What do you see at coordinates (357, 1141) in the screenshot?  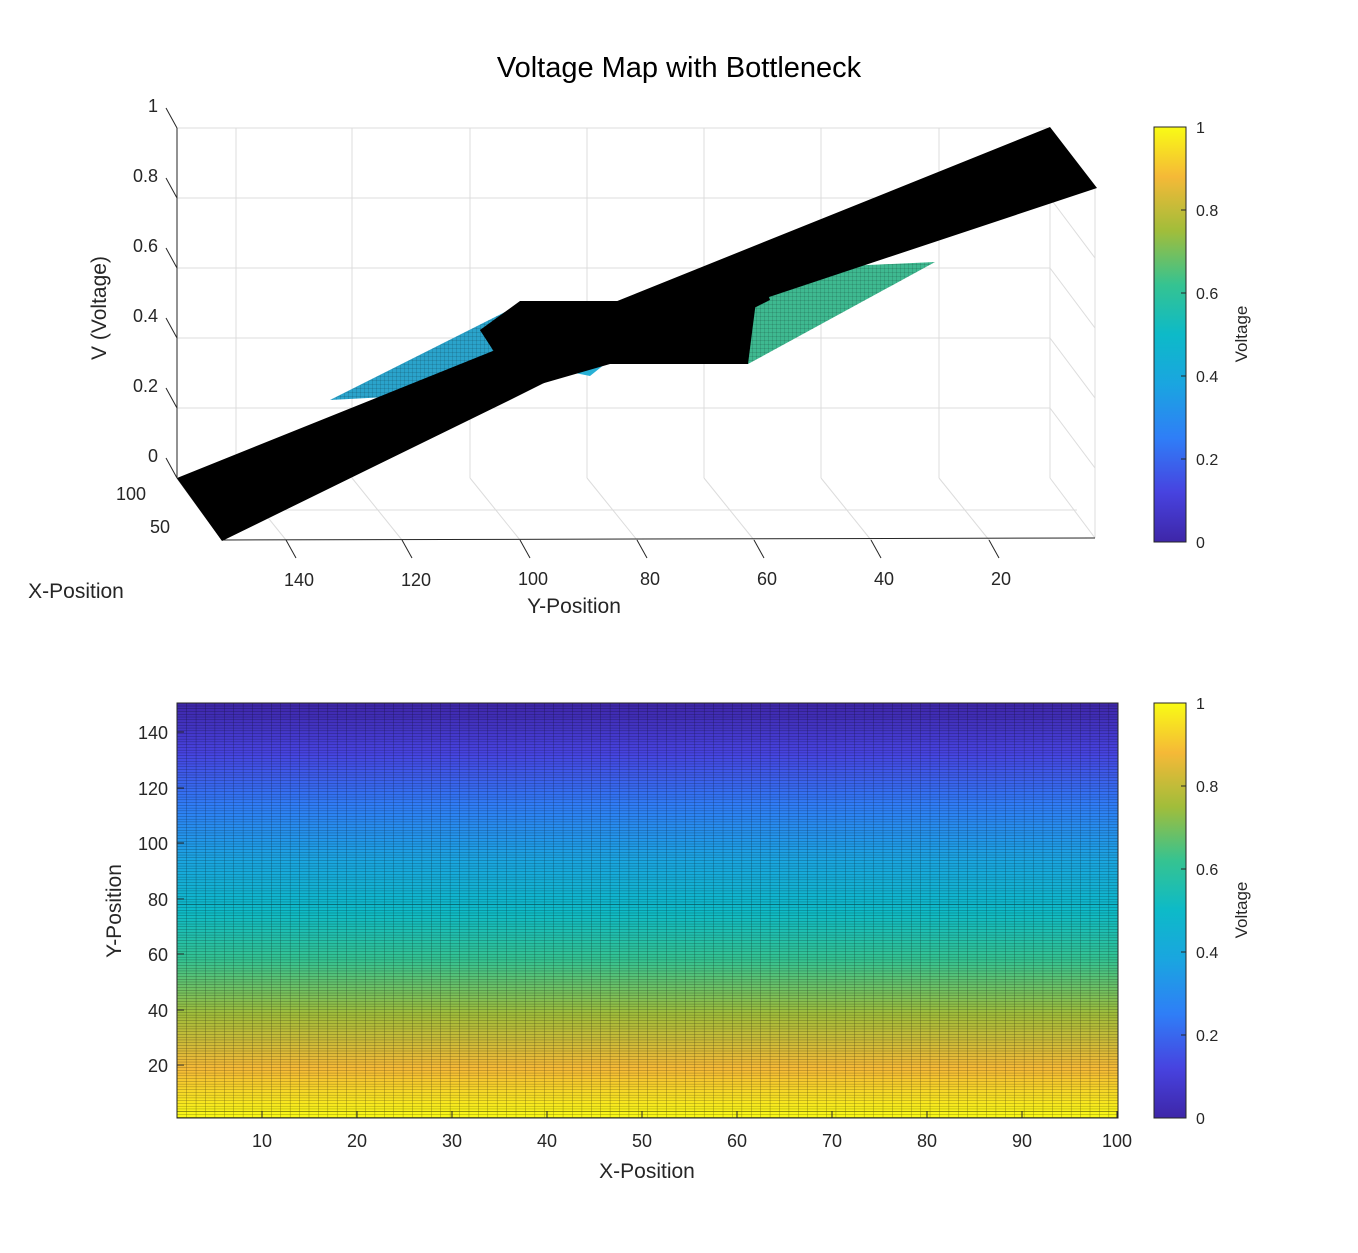 I see `x-tick-label: 20` at bounding box center [357, 1141].